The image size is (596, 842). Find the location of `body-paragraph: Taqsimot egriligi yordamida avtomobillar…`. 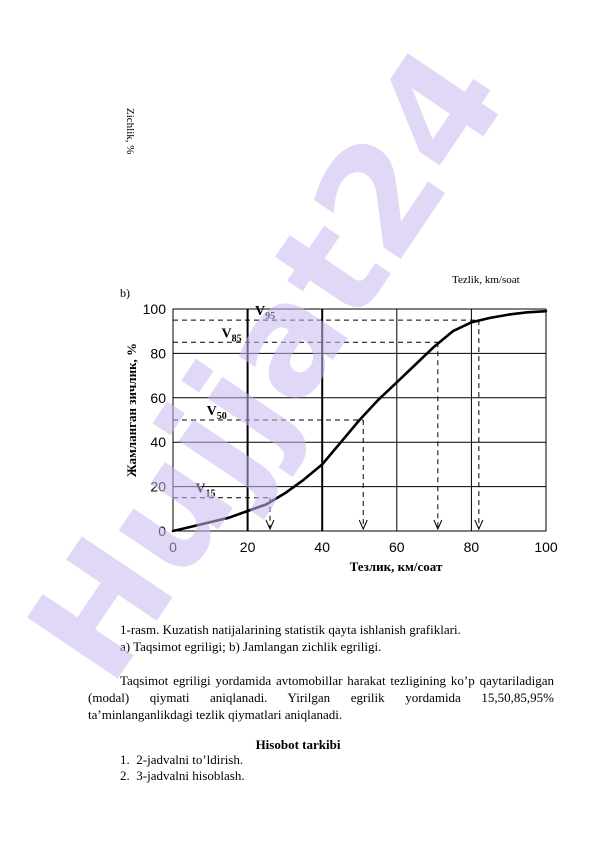

body-paragraph: Taqsimot egriligi yordamida avtomobillar… is located at coordinates (321, 697).